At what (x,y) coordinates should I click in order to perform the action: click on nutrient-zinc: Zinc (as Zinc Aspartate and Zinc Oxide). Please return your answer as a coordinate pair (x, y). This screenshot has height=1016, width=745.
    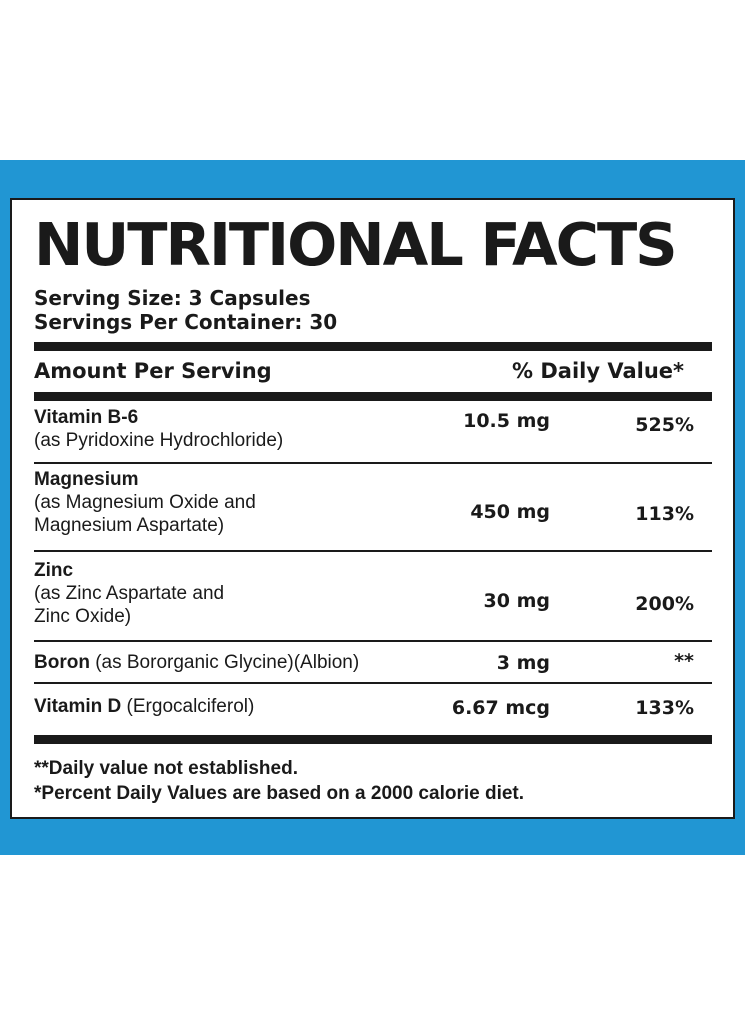
    Looking at the image, I should click on (129, 593).